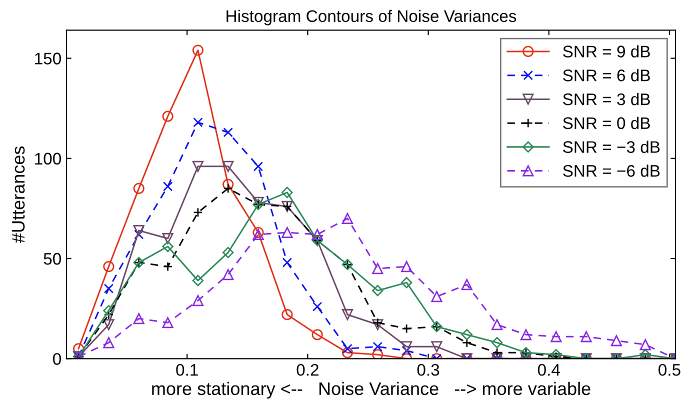 This screenshot has width=700, height=403. Describe the element at coordinates (371, 18) in the screenshot. I see `chart-title: Histogram Contours of Noise Variances` at that location.